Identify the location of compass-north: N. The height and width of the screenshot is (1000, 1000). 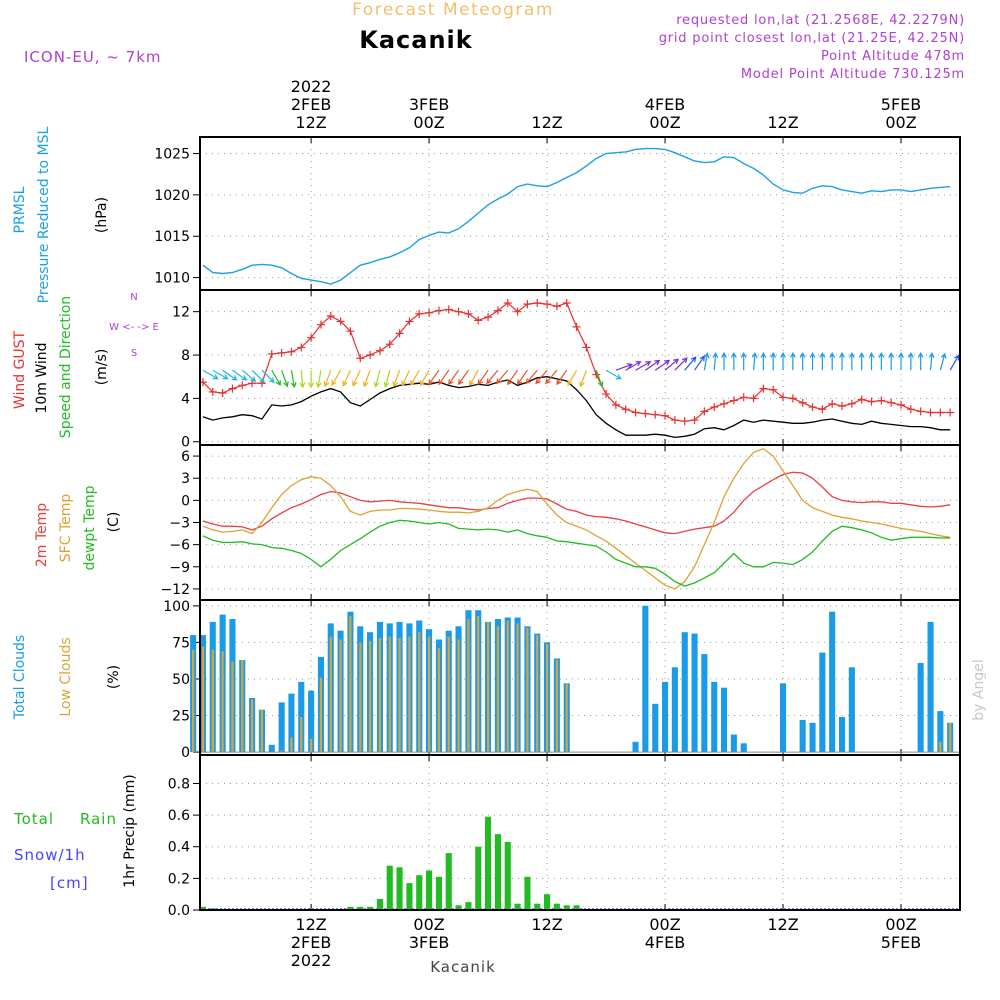
(133, 297).